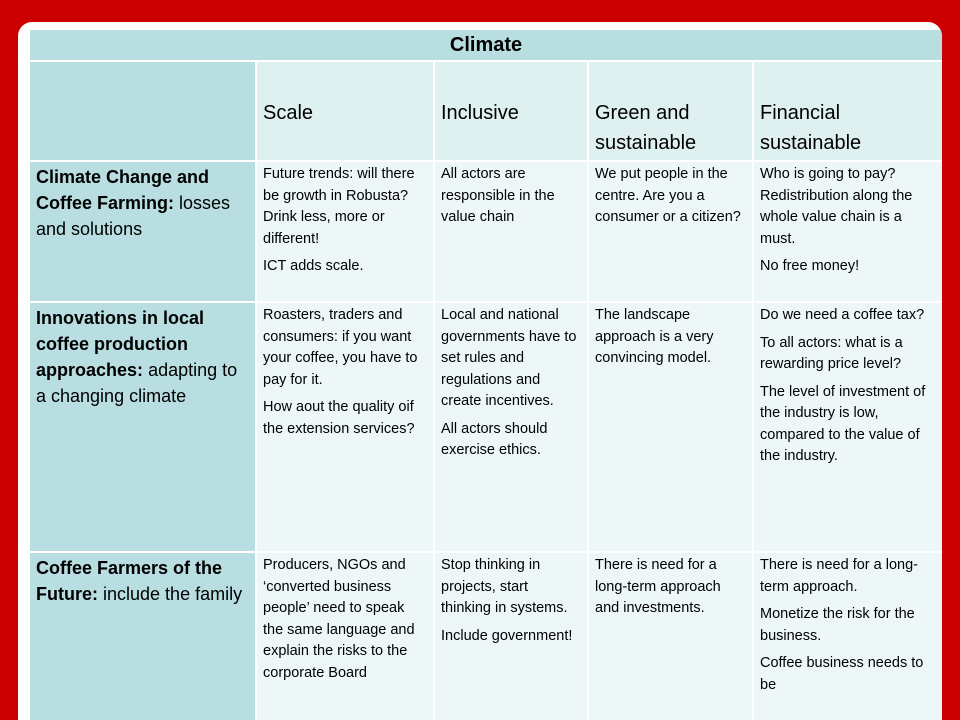  I want to click on column-header: Green and sustainable, so click(670, 111).